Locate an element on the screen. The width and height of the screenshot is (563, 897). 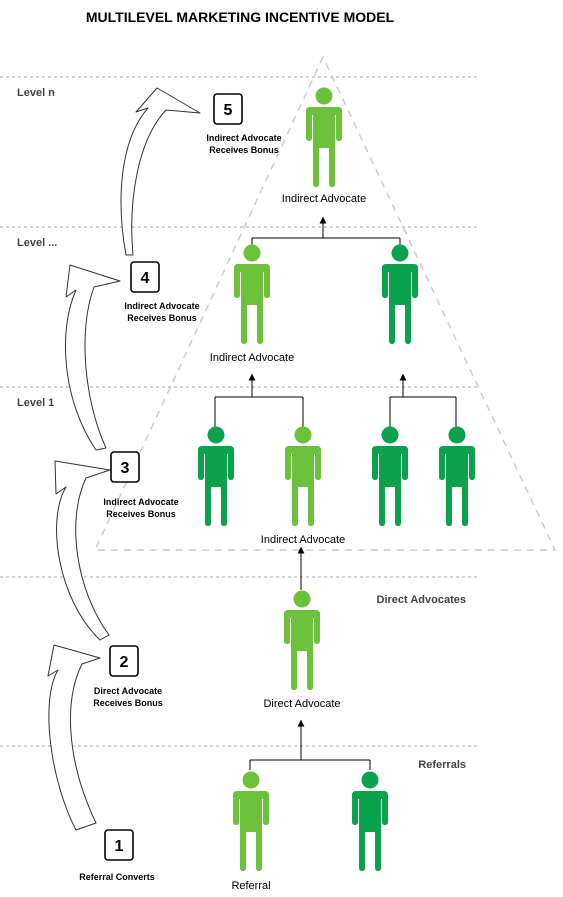
label-direct-advocate: Direct Advocate is located at coordinates (301, 704).